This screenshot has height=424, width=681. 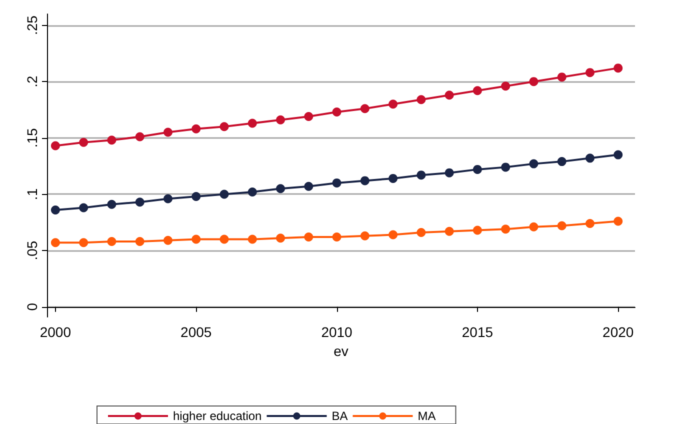 I want to click on x-tick-label: 2010, so click(x=337, y=332).